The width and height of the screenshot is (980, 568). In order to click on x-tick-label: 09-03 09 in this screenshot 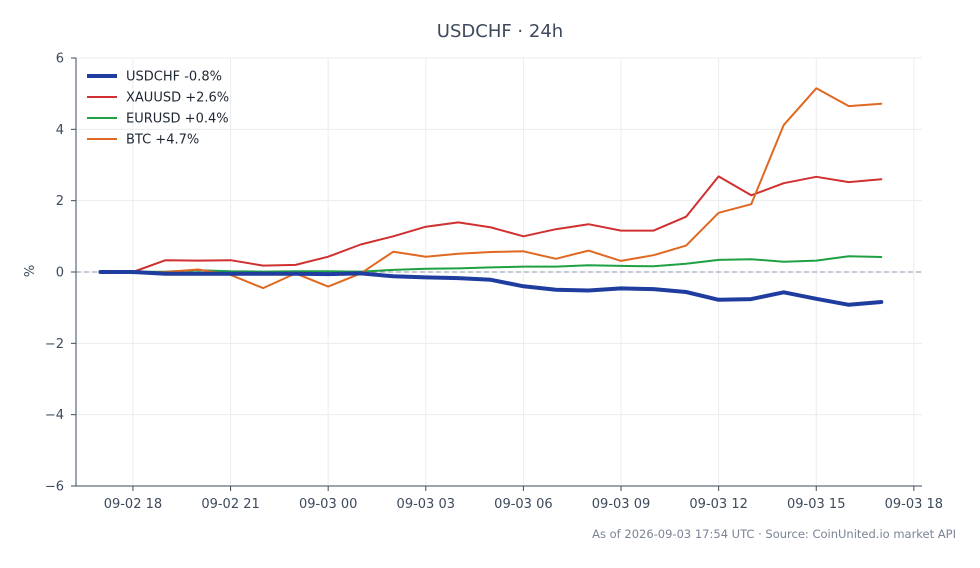, I will do `click(621, 504)`.